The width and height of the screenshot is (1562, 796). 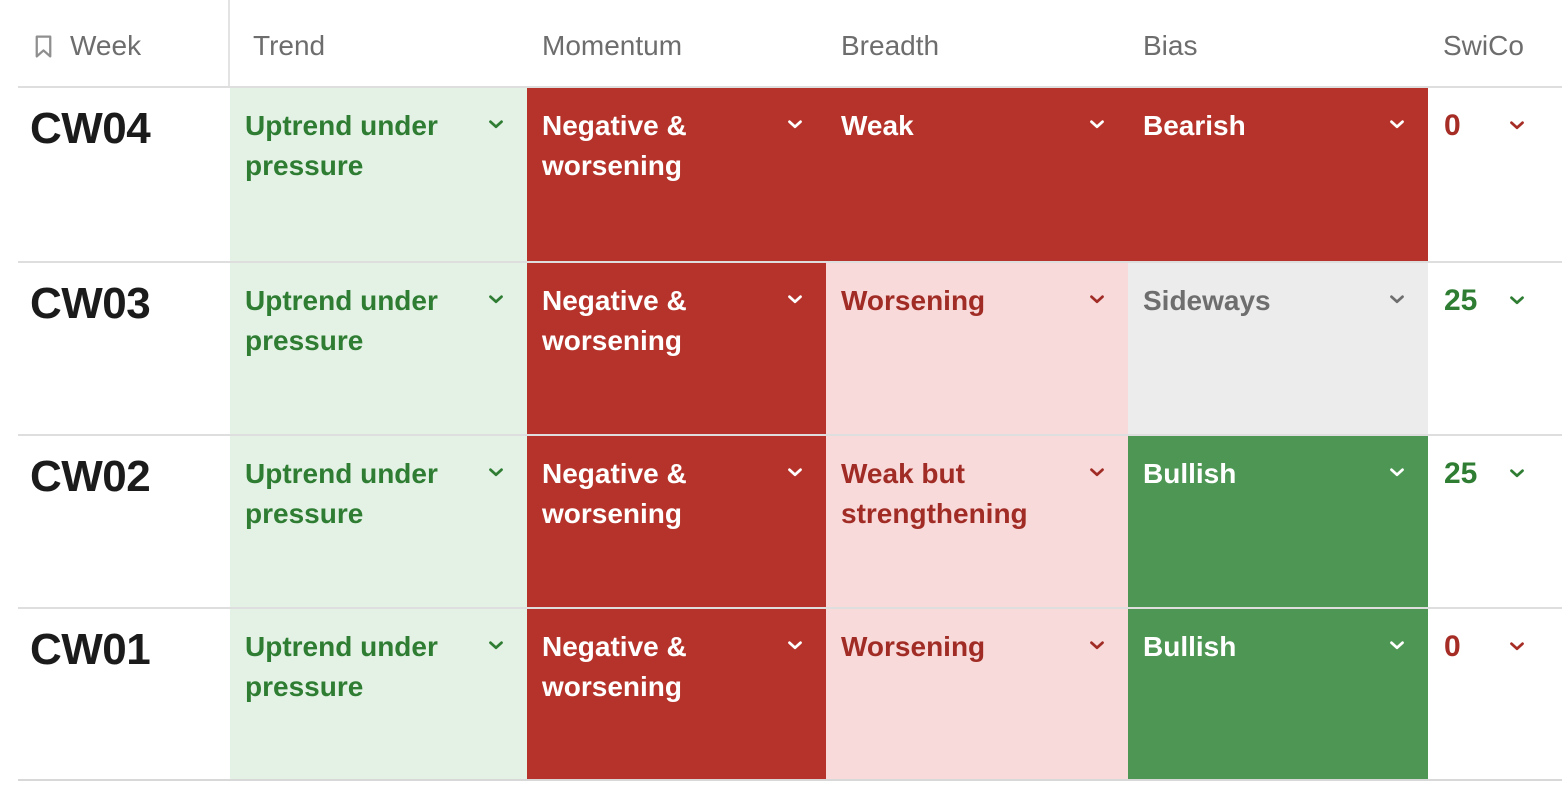 What do you see at coordinates (1207, 300) in the screenshot?
I see `bias-value: Sideways` at bounding box center [1207, 300].